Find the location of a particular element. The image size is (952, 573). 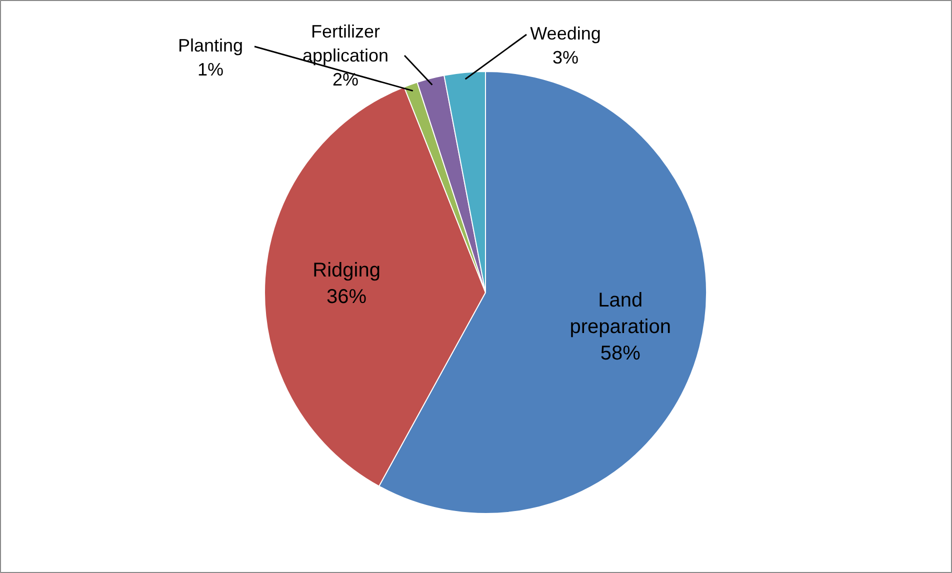

data-label: 58% is located at coordinates (620, 353).